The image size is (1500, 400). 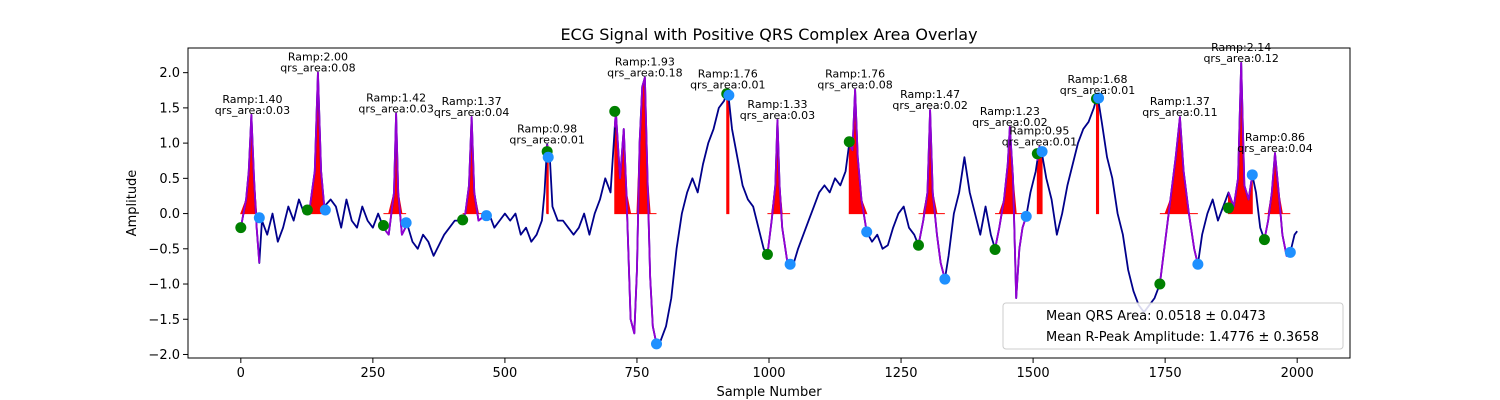 What do you see at coordinates (169, 179) in the screenshot?
I see `y-tick-label: 0.5` at bounding box center [169, 179].